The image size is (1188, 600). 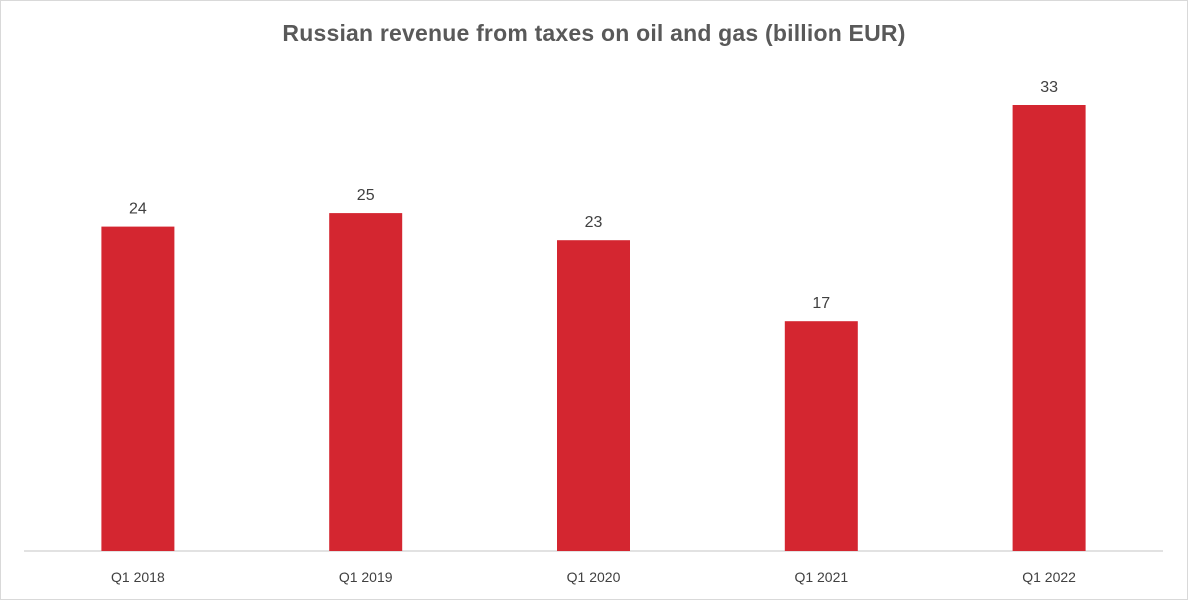 I want to click on x-tick-label: Q1 2021, so click(x=821, y=577).